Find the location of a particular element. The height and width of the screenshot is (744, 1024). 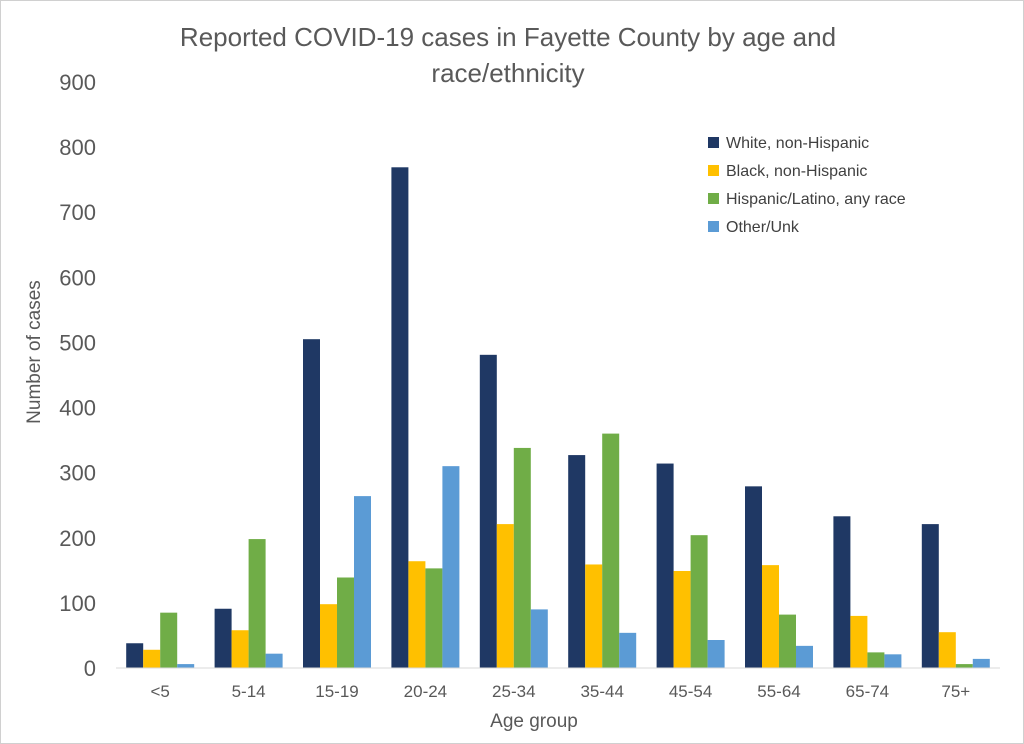

y-axis-ticks: 0 100 200 300 400 500 600 700 800 900 is located at coordinates (77, 375).